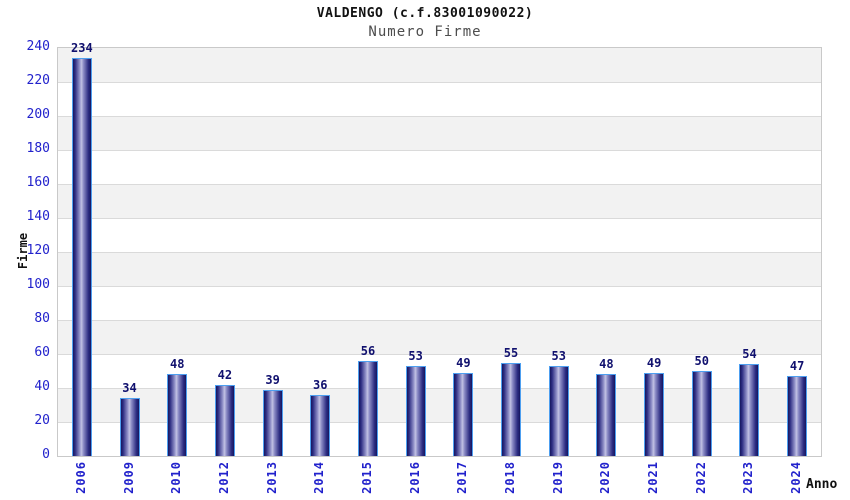 The image size is (850, 500). I want to click on y-tick-label: 220, so click(38, 80).